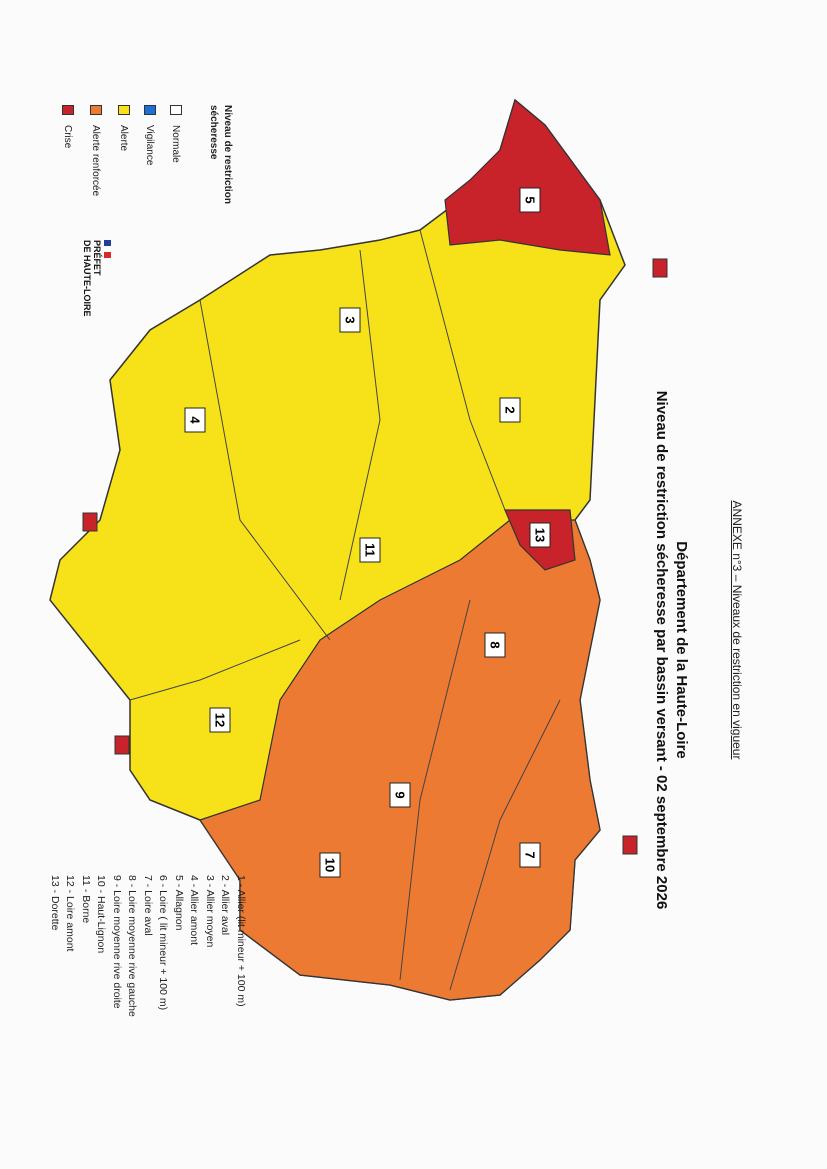 The width and height of the screenshot is (827, 1169). Describe the element at coordinates (179, 903) in the screenshot. I see `basin-entry: 5 - Allagnon` at that location.